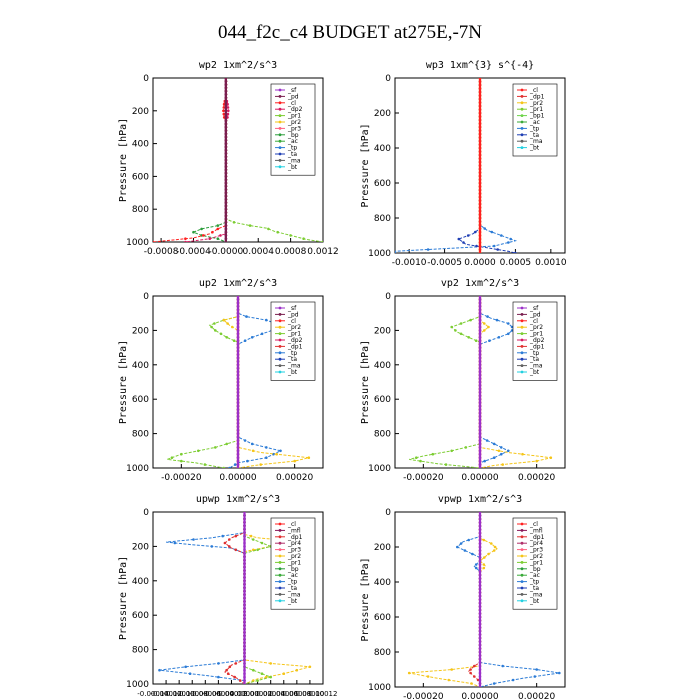 This screenshot has width=700, height=700. Describe the element at coordinates (388, 297) in the screenshot. I see `y-tick-label: 0` at that location.